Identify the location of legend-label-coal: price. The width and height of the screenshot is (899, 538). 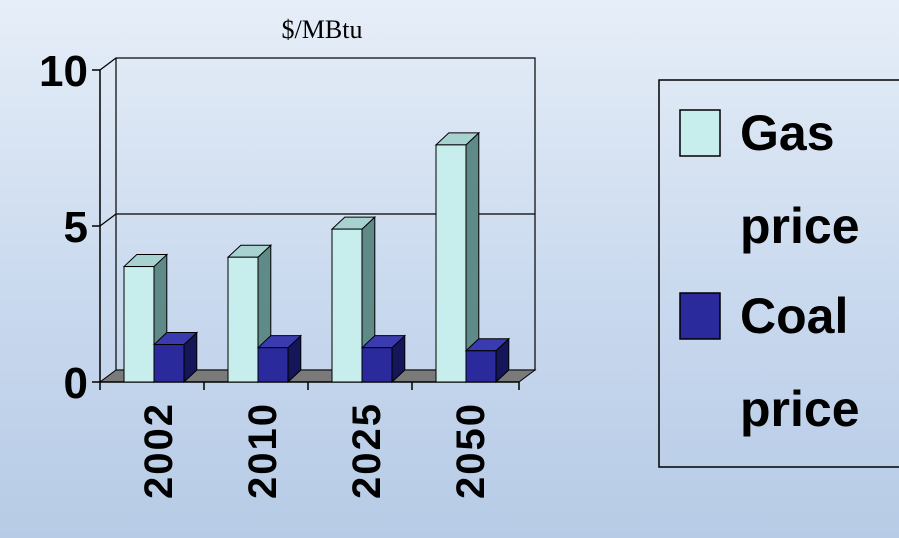
(800, 409).